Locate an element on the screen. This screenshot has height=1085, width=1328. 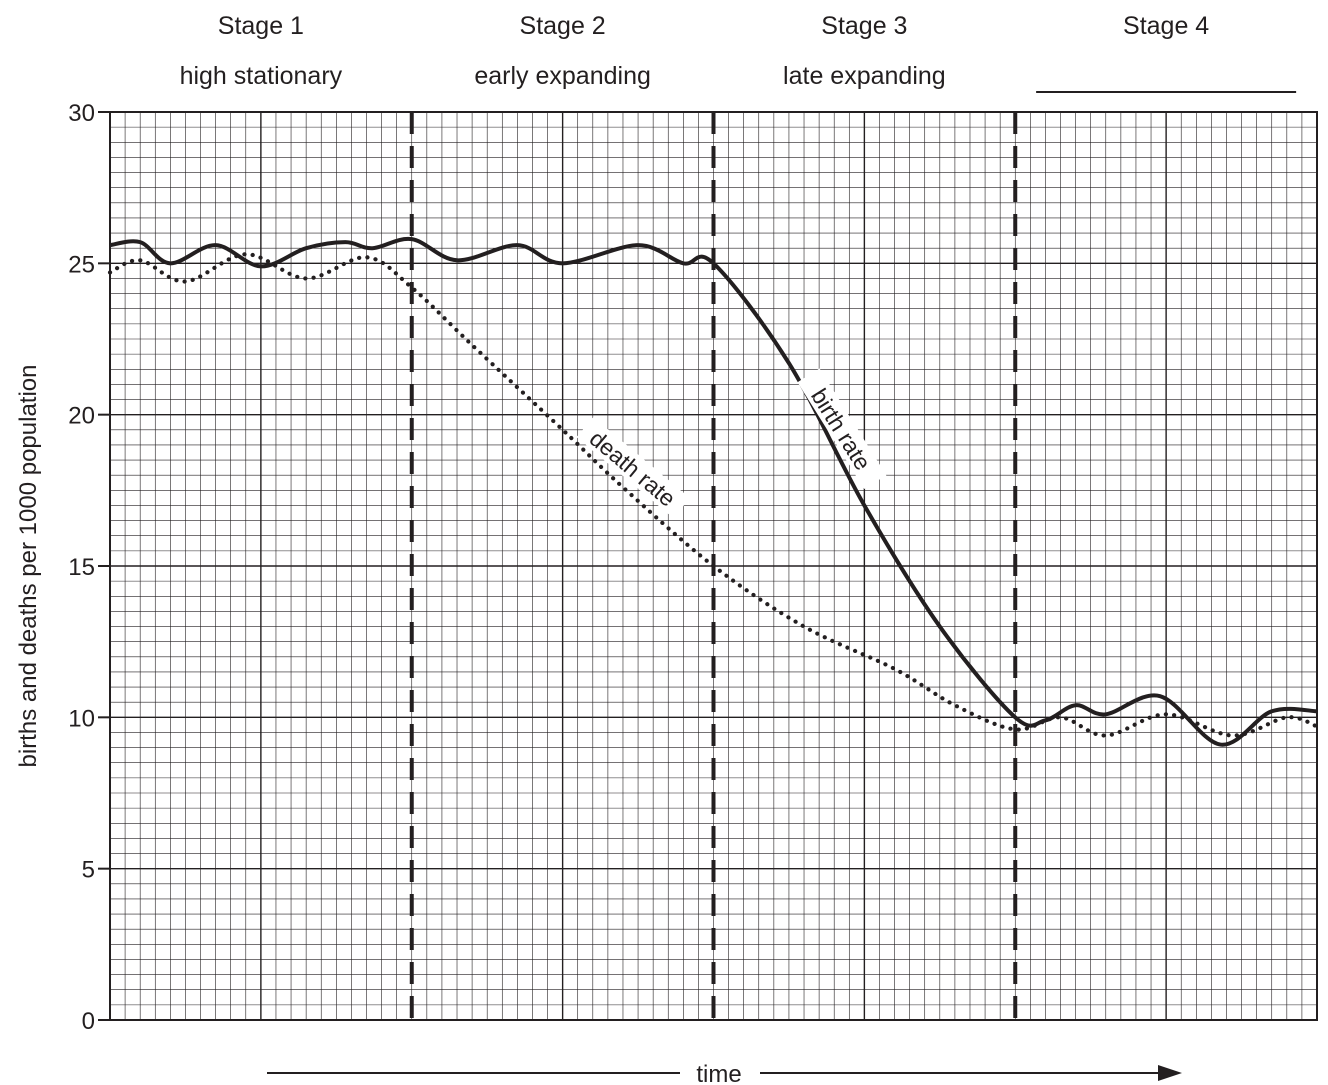
y-tick-label: 20 is located at coordinates (81, 416).